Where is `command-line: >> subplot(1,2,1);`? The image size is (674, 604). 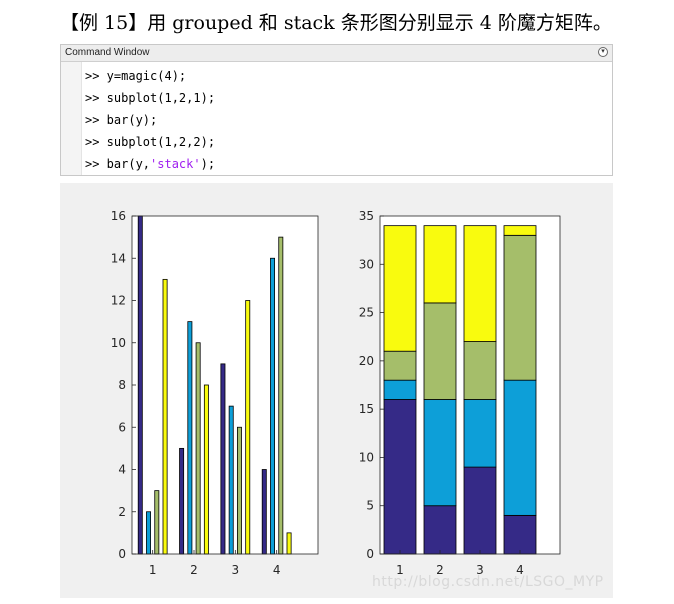 command-line: >> subplot(1,2,1); is located at coordinates (150, 98).